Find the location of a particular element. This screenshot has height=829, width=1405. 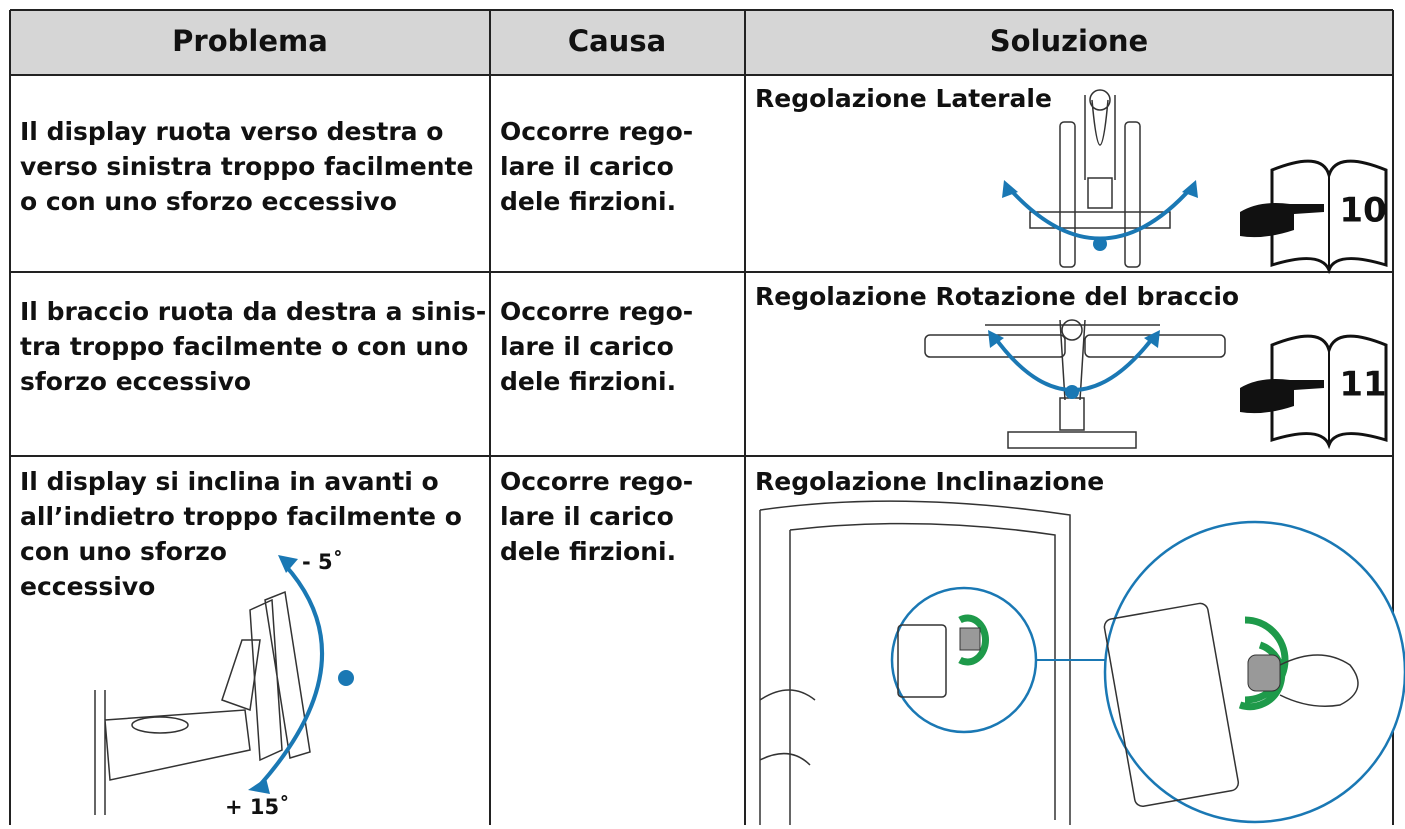

problem-line: verso sinistra troppo facilmente is located at coordinates (246, 166).